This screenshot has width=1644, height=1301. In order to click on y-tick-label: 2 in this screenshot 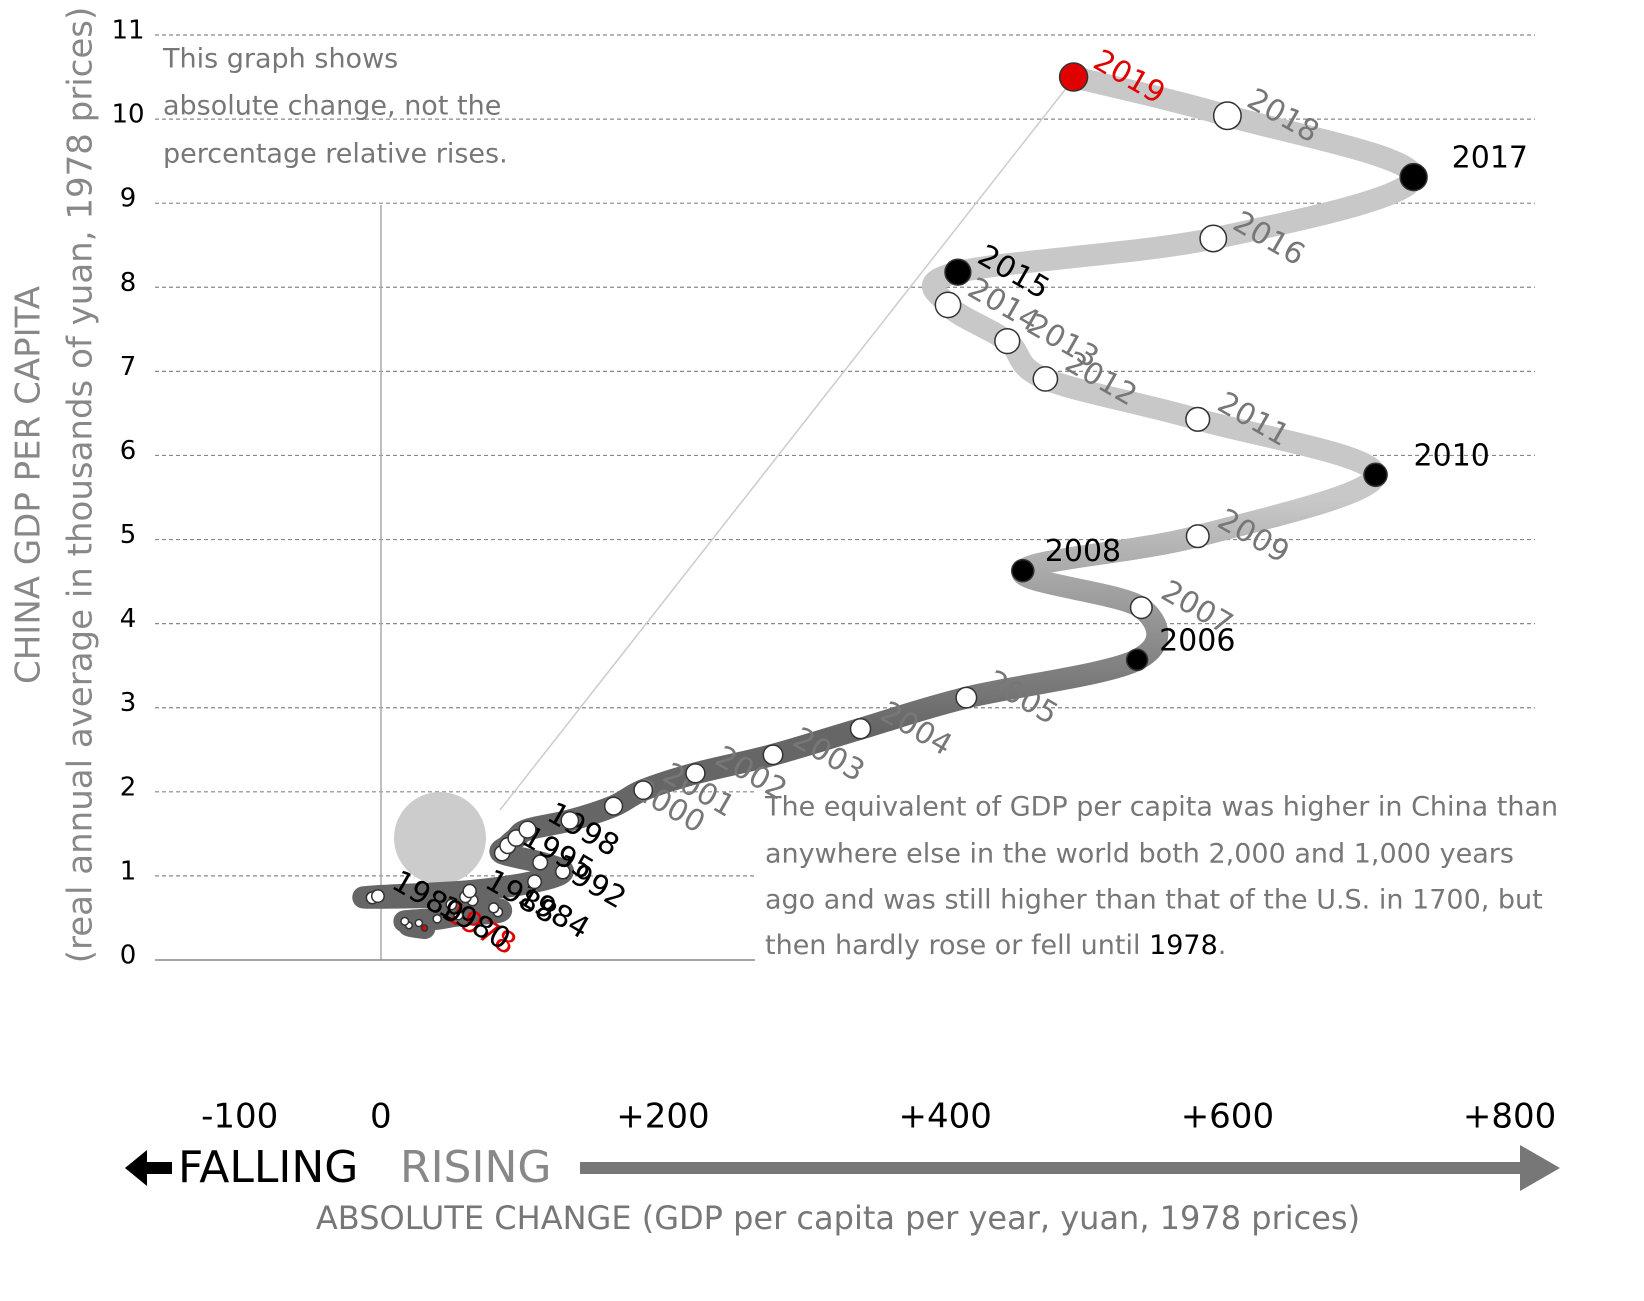, I will do `click(128, 787)`.